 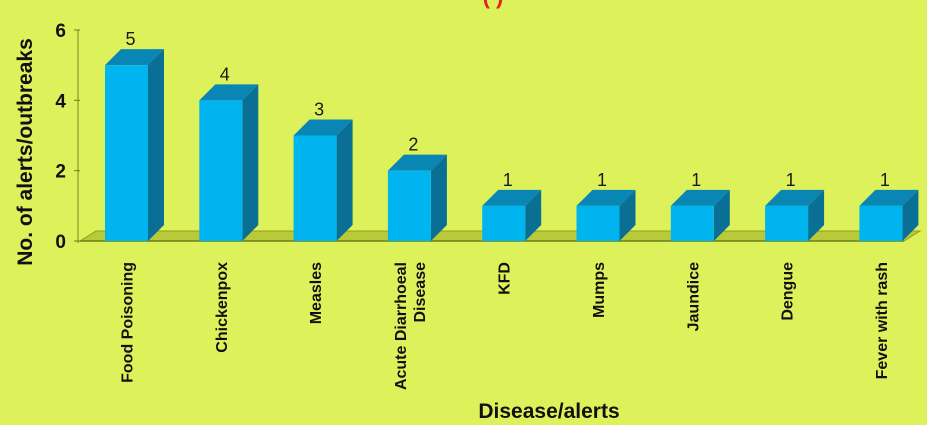 What do you see at coordinates (882, 320) in the screenshot?
I see `x-category-label: Fever with rash` at bounding box center [882, 320].